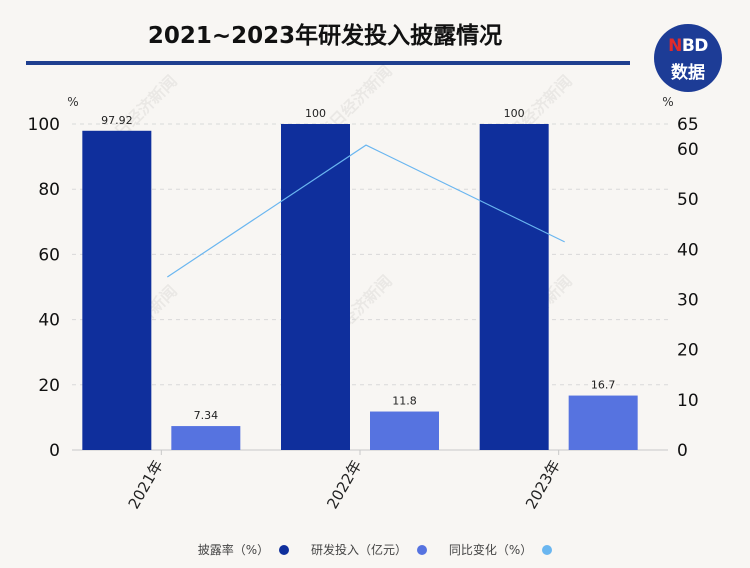  What do you see at coordinates (667, 102) in the screenshot?
I see `right-axis-unit: %` at bounding box center [667, 102].